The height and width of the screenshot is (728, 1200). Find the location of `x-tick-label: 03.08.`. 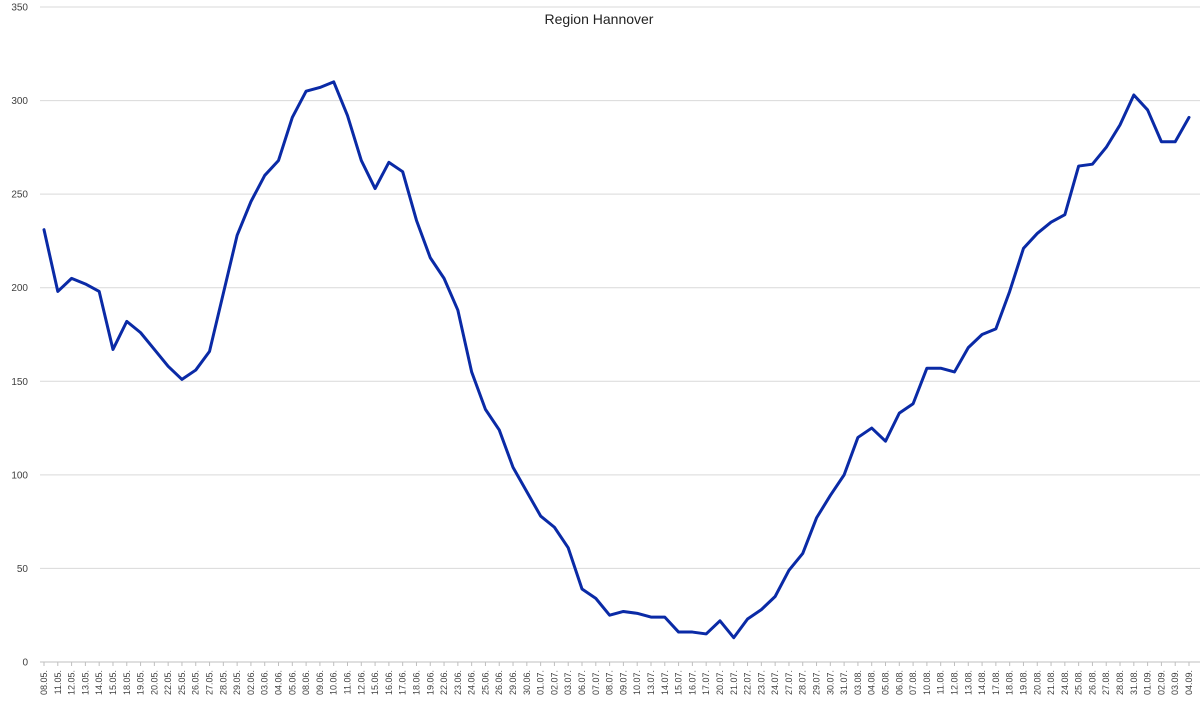

x-tick-label: 03.08. is located at coordinates (858, 682).